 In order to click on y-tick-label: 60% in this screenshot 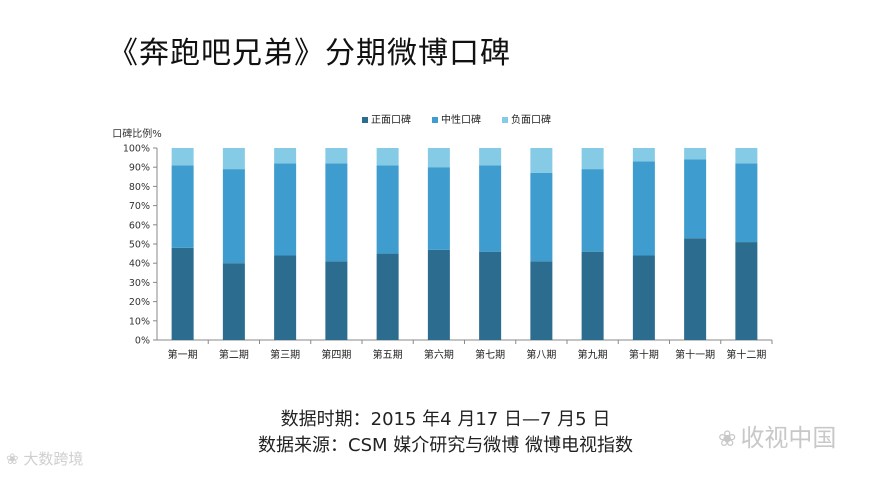, I will do `click(139, 225)`.